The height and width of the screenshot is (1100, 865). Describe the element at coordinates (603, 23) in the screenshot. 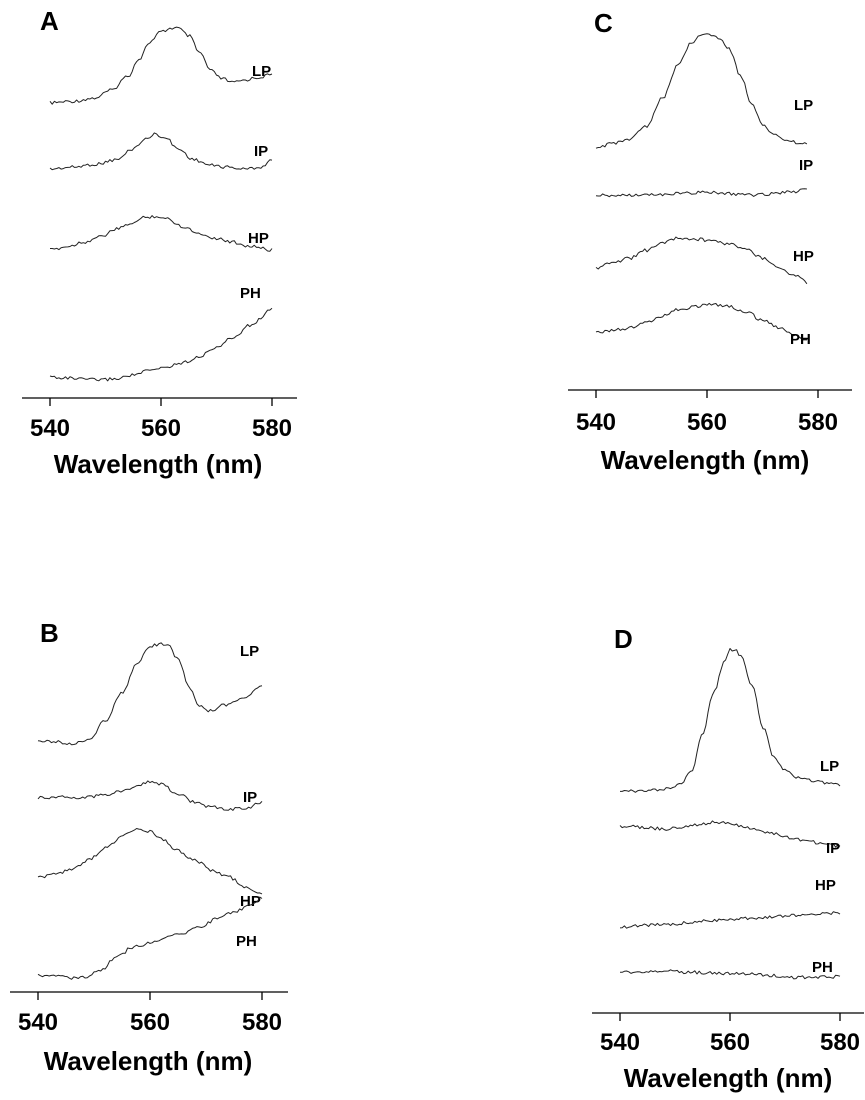

I see `panel-letter: C` at that location.